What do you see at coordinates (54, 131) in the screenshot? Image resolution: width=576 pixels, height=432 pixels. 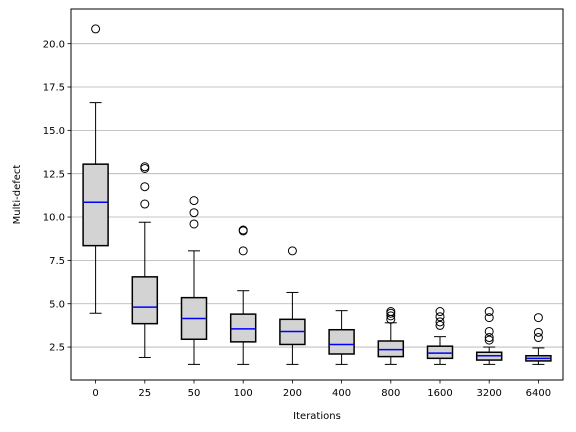 I see `y-tick-label: 15.0` at bounding box center [54, 131].